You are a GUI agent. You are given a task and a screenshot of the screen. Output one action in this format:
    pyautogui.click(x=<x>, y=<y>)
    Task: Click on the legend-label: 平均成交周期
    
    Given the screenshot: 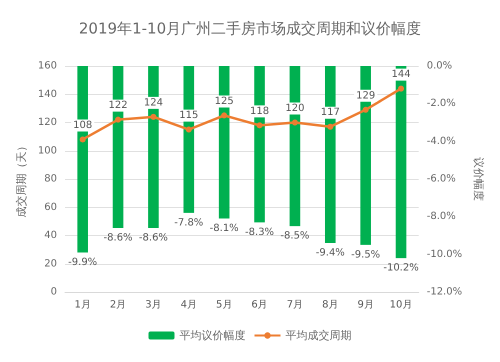 What is the action you would take?
    pyautogui.click(x=319, y=335)
    